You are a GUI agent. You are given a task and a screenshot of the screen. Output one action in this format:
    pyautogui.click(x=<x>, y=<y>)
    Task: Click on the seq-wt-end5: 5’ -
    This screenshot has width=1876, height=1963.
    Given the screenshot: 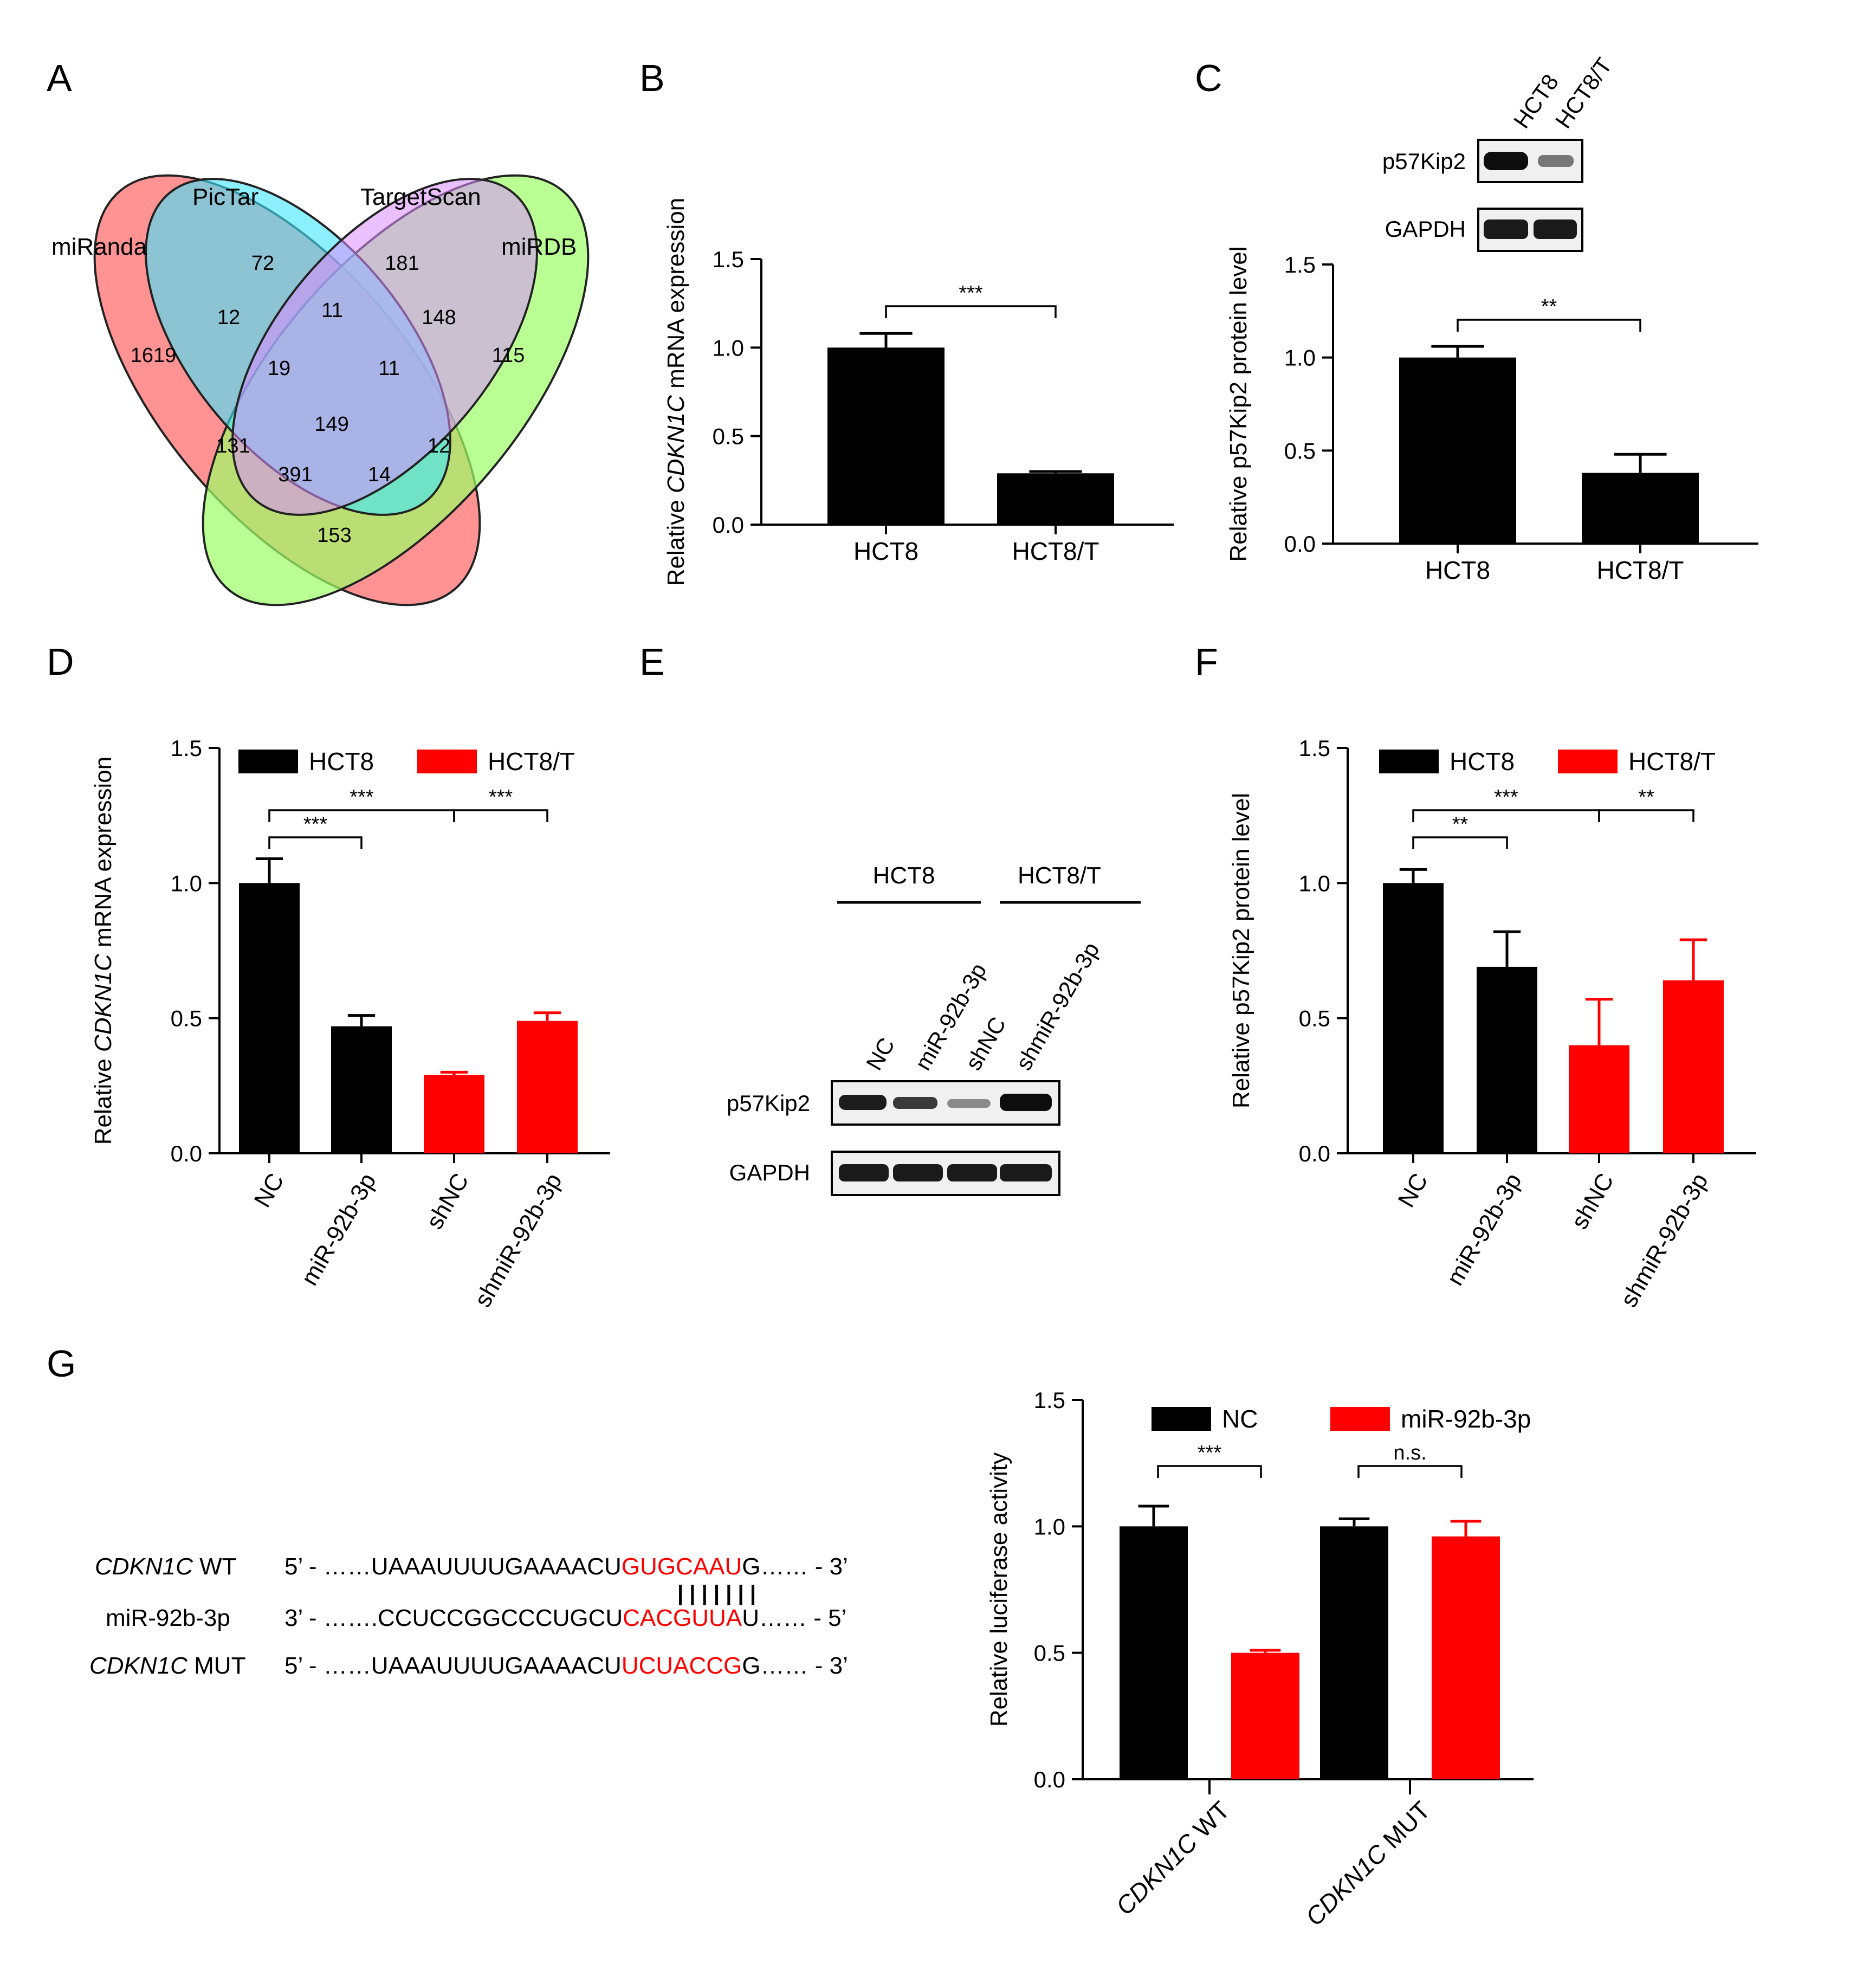 What is the action you would take?
    pyautogui.click(x=304, y=1566)
    